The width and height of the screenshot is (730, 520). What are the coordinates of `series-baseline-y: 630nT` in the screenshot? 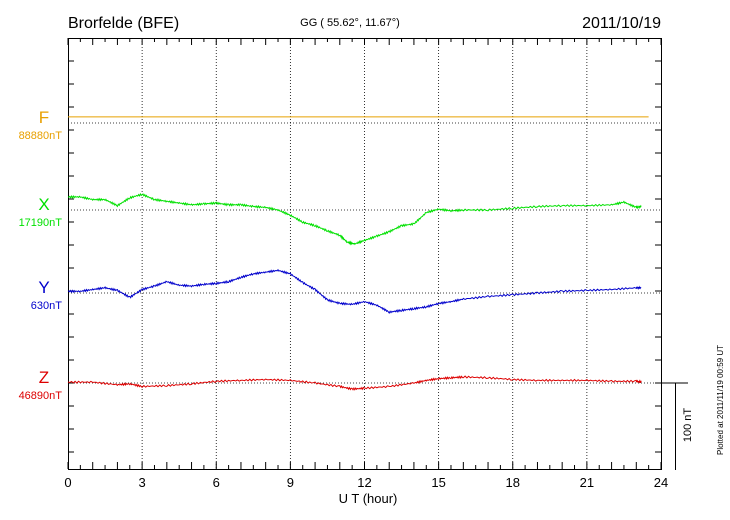 It's located at (46, 306).